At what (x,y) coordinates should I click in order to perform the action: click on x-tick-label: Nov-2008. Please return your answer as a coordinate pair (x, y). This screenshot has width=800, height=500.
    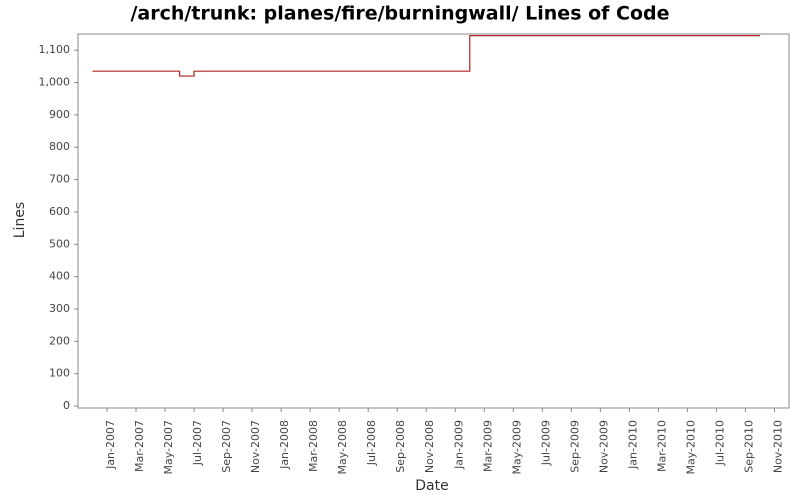
    Looking at the image, I should click on (429, 446).